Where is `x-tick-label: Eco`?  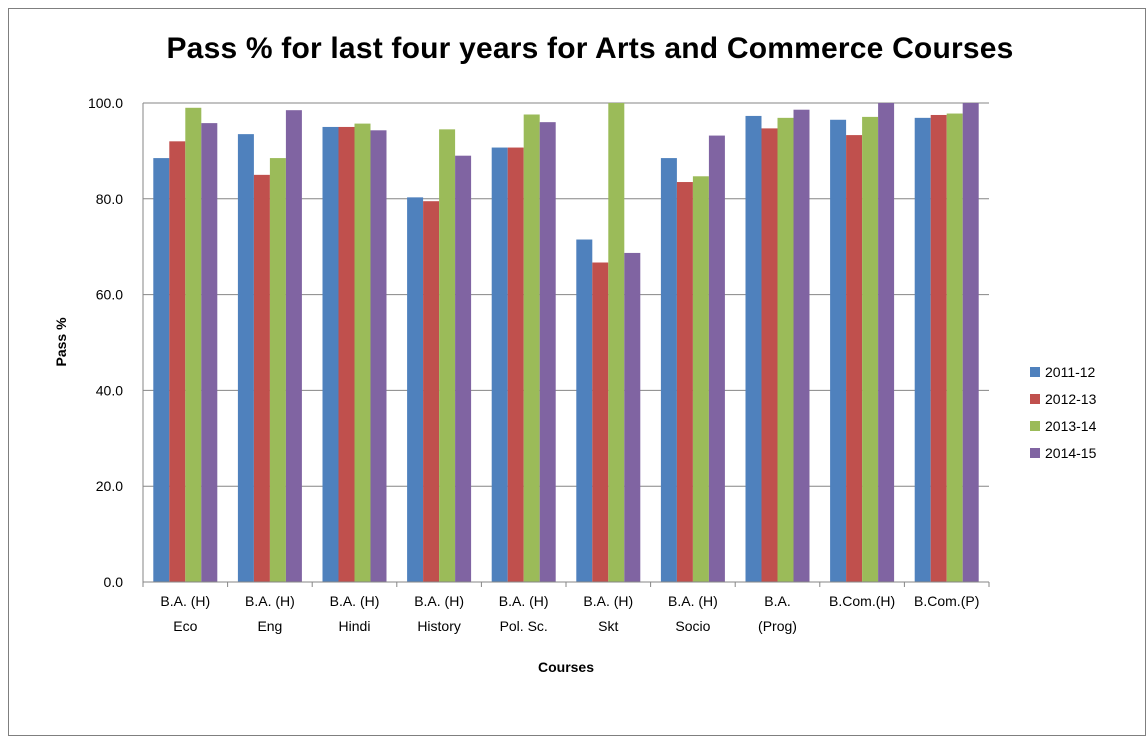 x-tick-label: Eco is located at coordinates (185, 626).